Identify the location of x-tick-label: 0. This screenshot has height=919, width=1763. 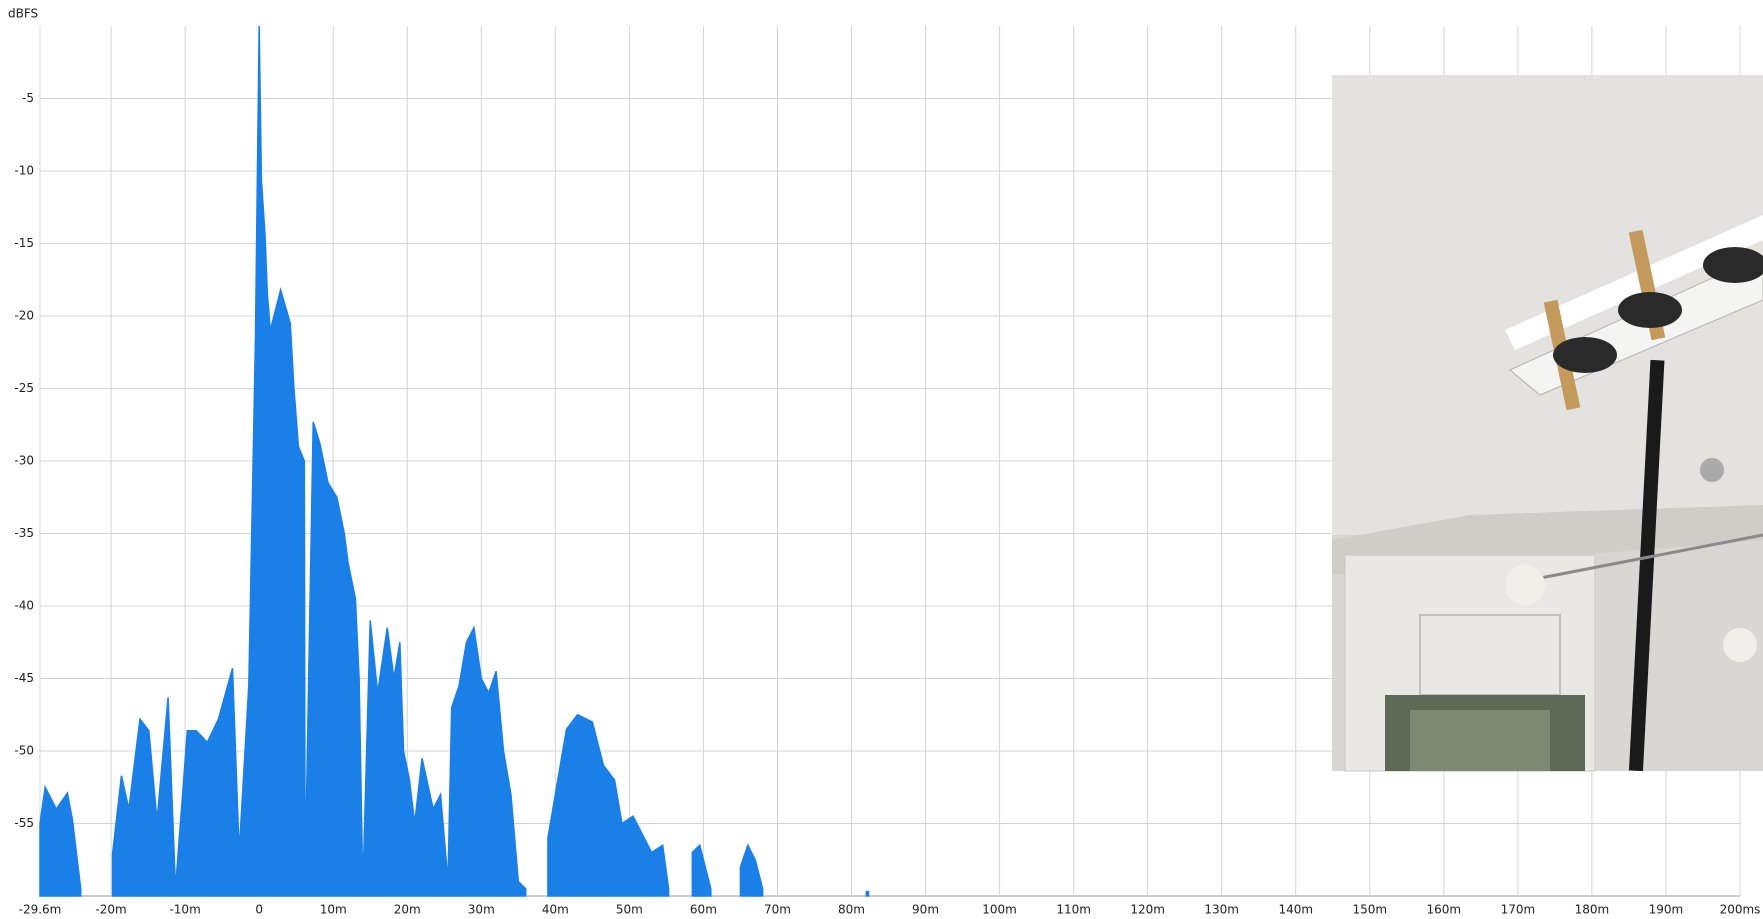
(259, 910).